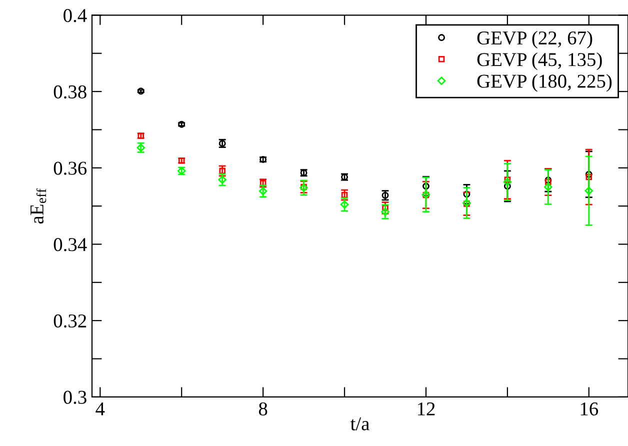 Image resolution: width=628 pixels, height=446 pixels. What do you see at coordinates (426, 409) in the screenshot?
I see `x-tick-label: 12` at bounding box center [426, 409].